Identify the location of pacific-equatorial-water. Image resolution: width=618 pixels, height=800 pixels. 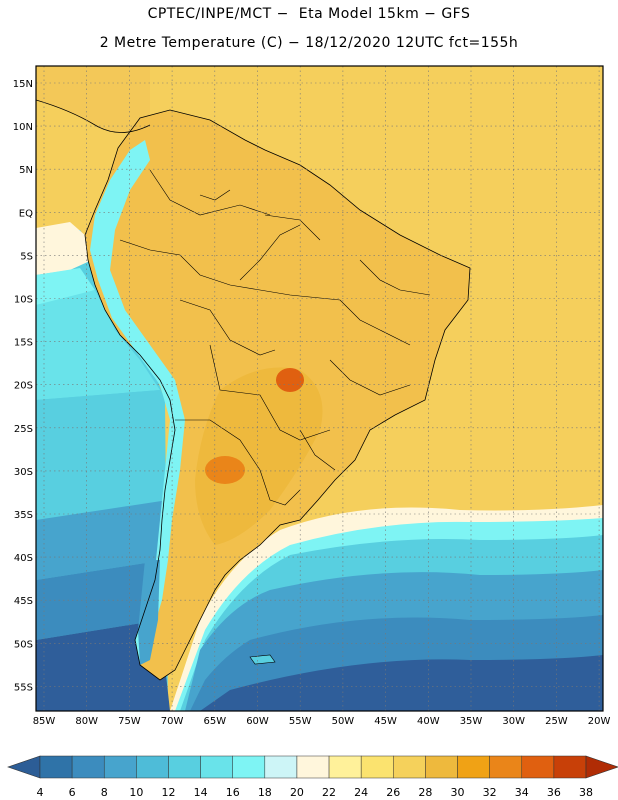
(64, 248).